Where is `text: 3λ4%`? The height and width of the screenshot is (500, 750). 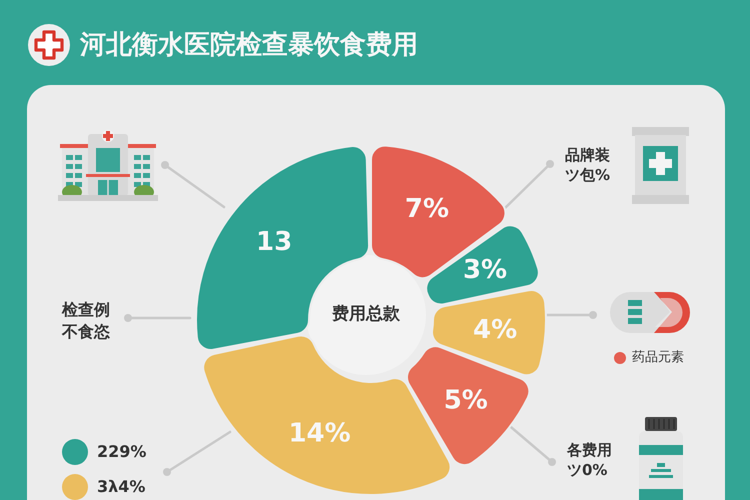 text: 3λ4% is located at coordinates (121, 487).